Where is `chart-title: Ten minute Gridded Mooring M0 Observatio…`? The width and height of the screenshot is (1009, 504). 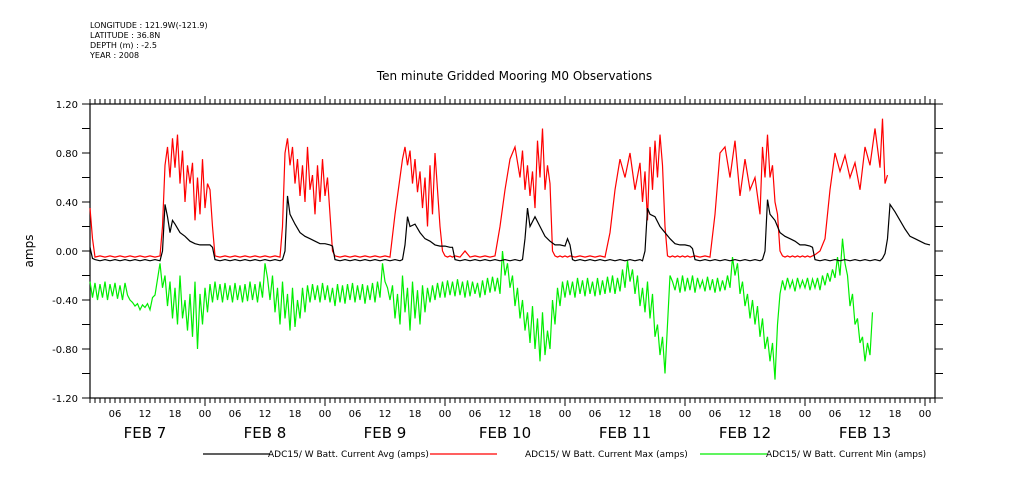
chart-title: Ten minute Gridded Mooring M0 Observatio… is located at coordinates (514, 76).